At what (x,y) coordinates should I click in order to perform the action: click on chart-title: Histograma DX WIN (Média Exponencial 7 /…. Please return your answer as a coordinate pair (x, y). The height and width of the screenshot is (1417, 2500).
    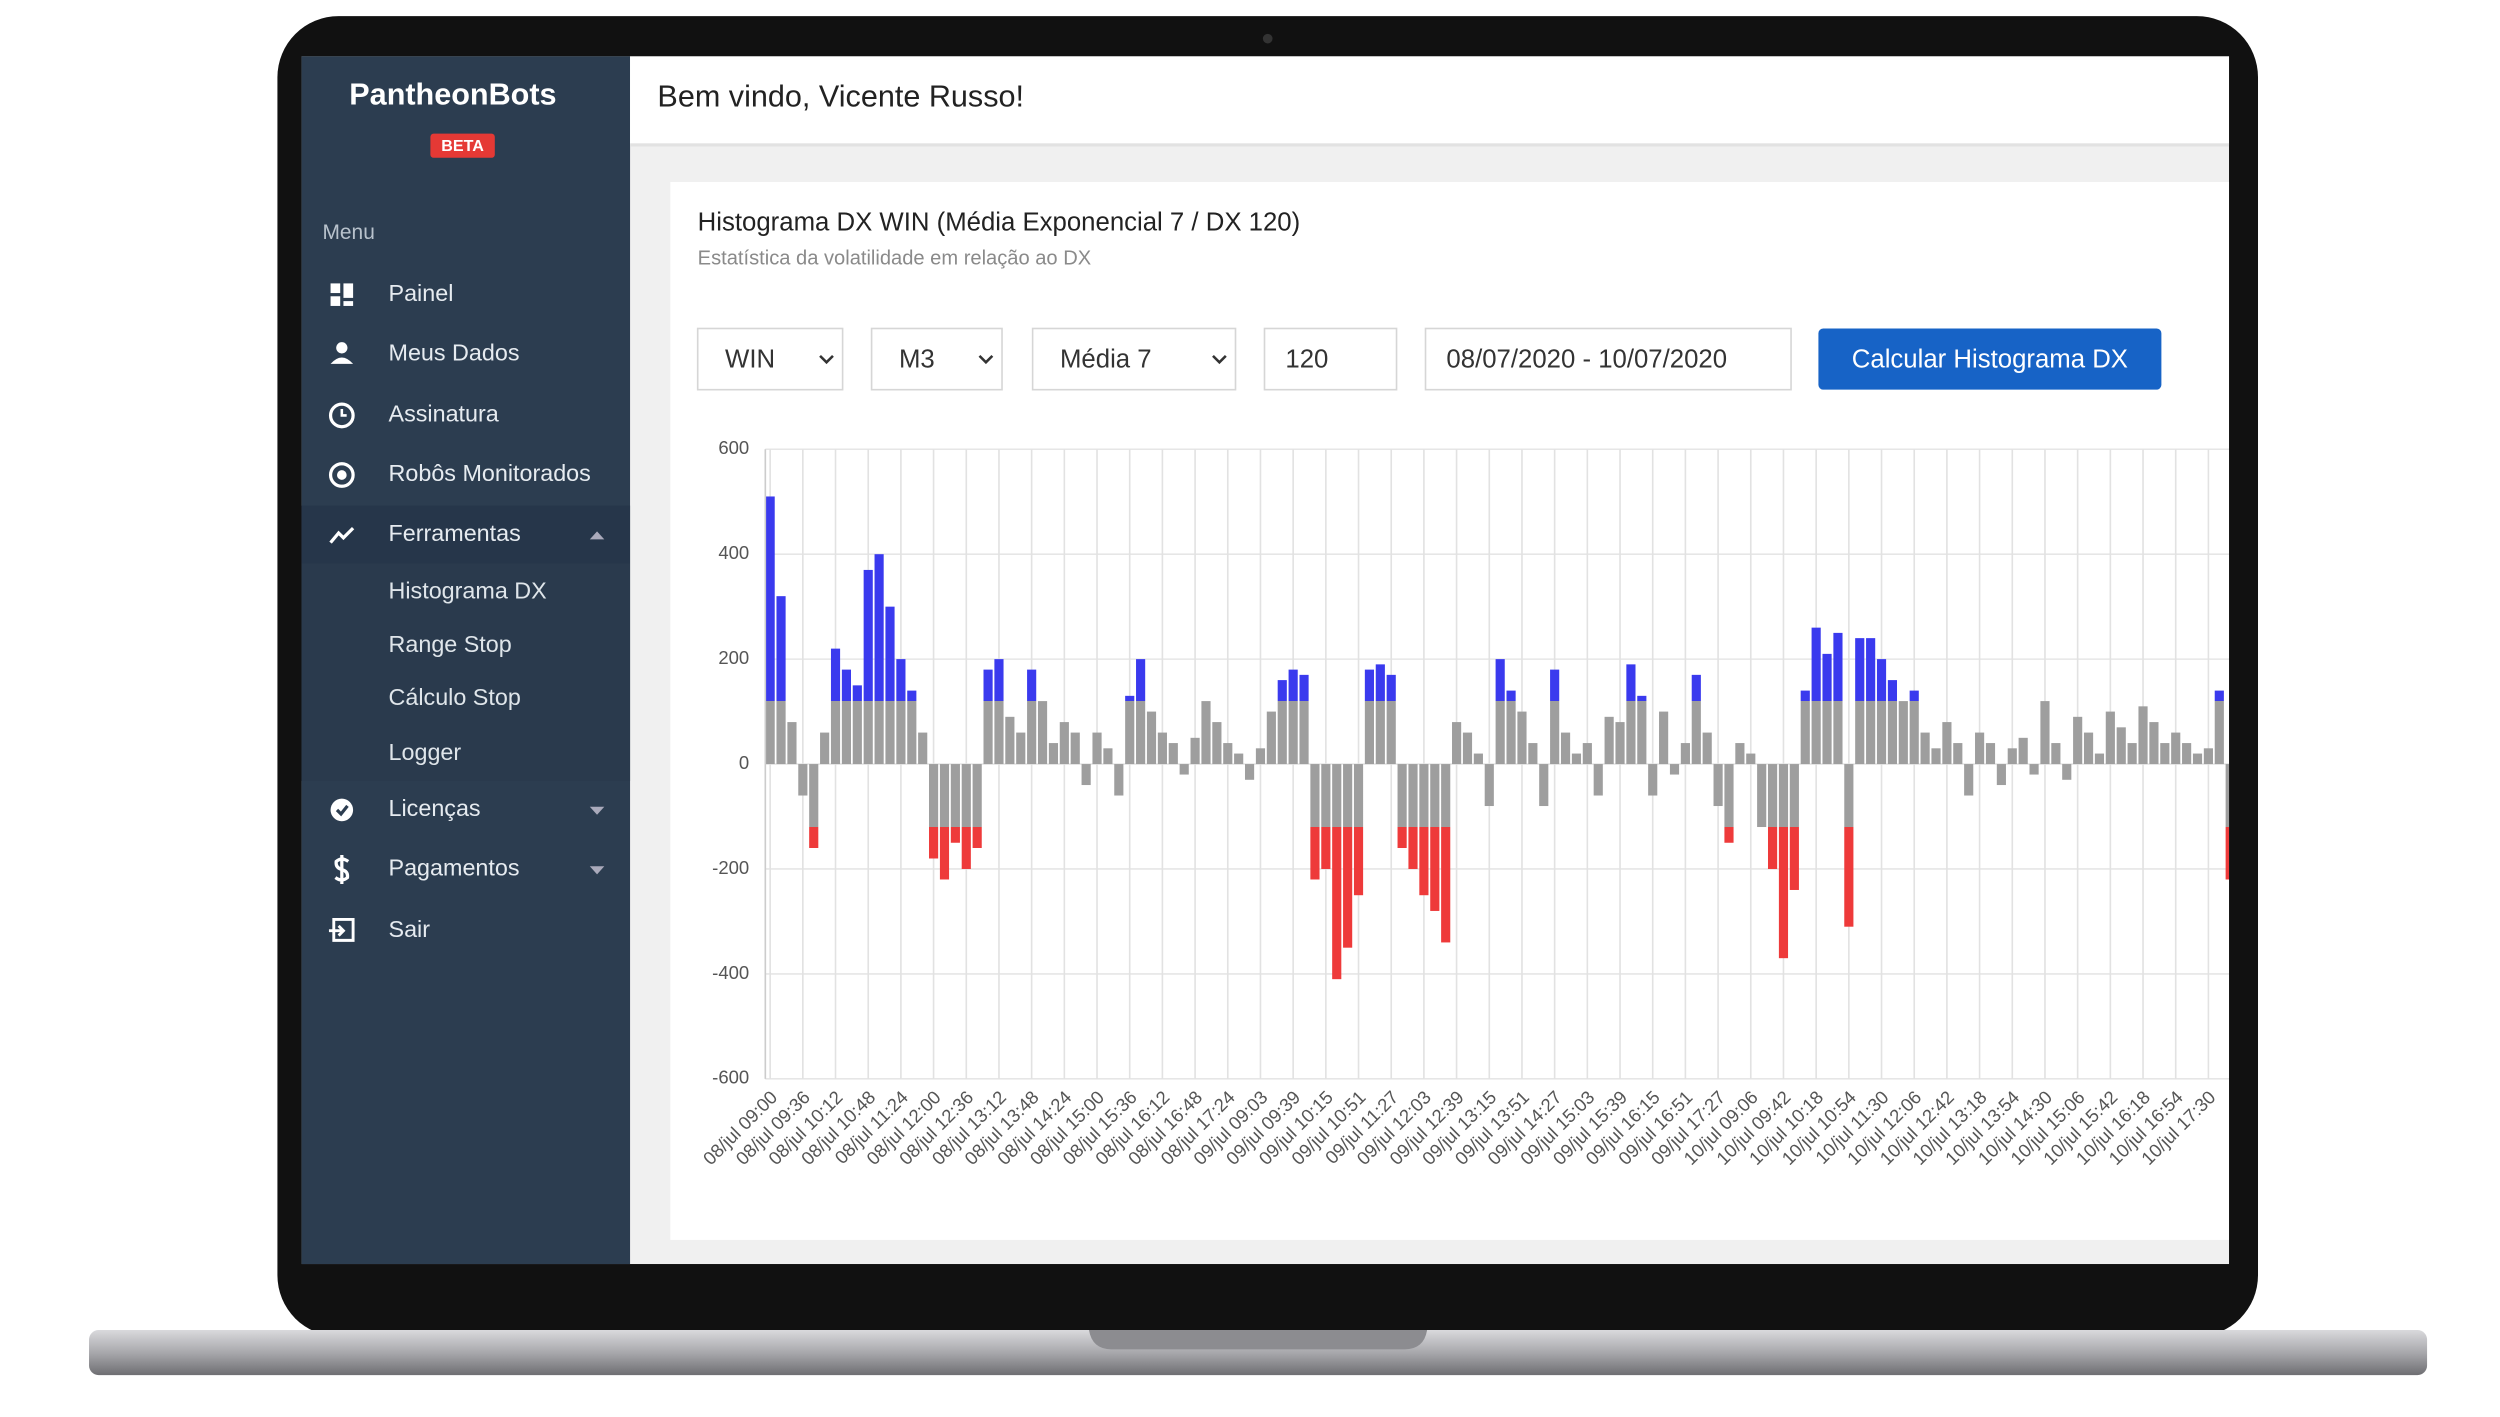
    Looking at the image, I should click on (999, 223).